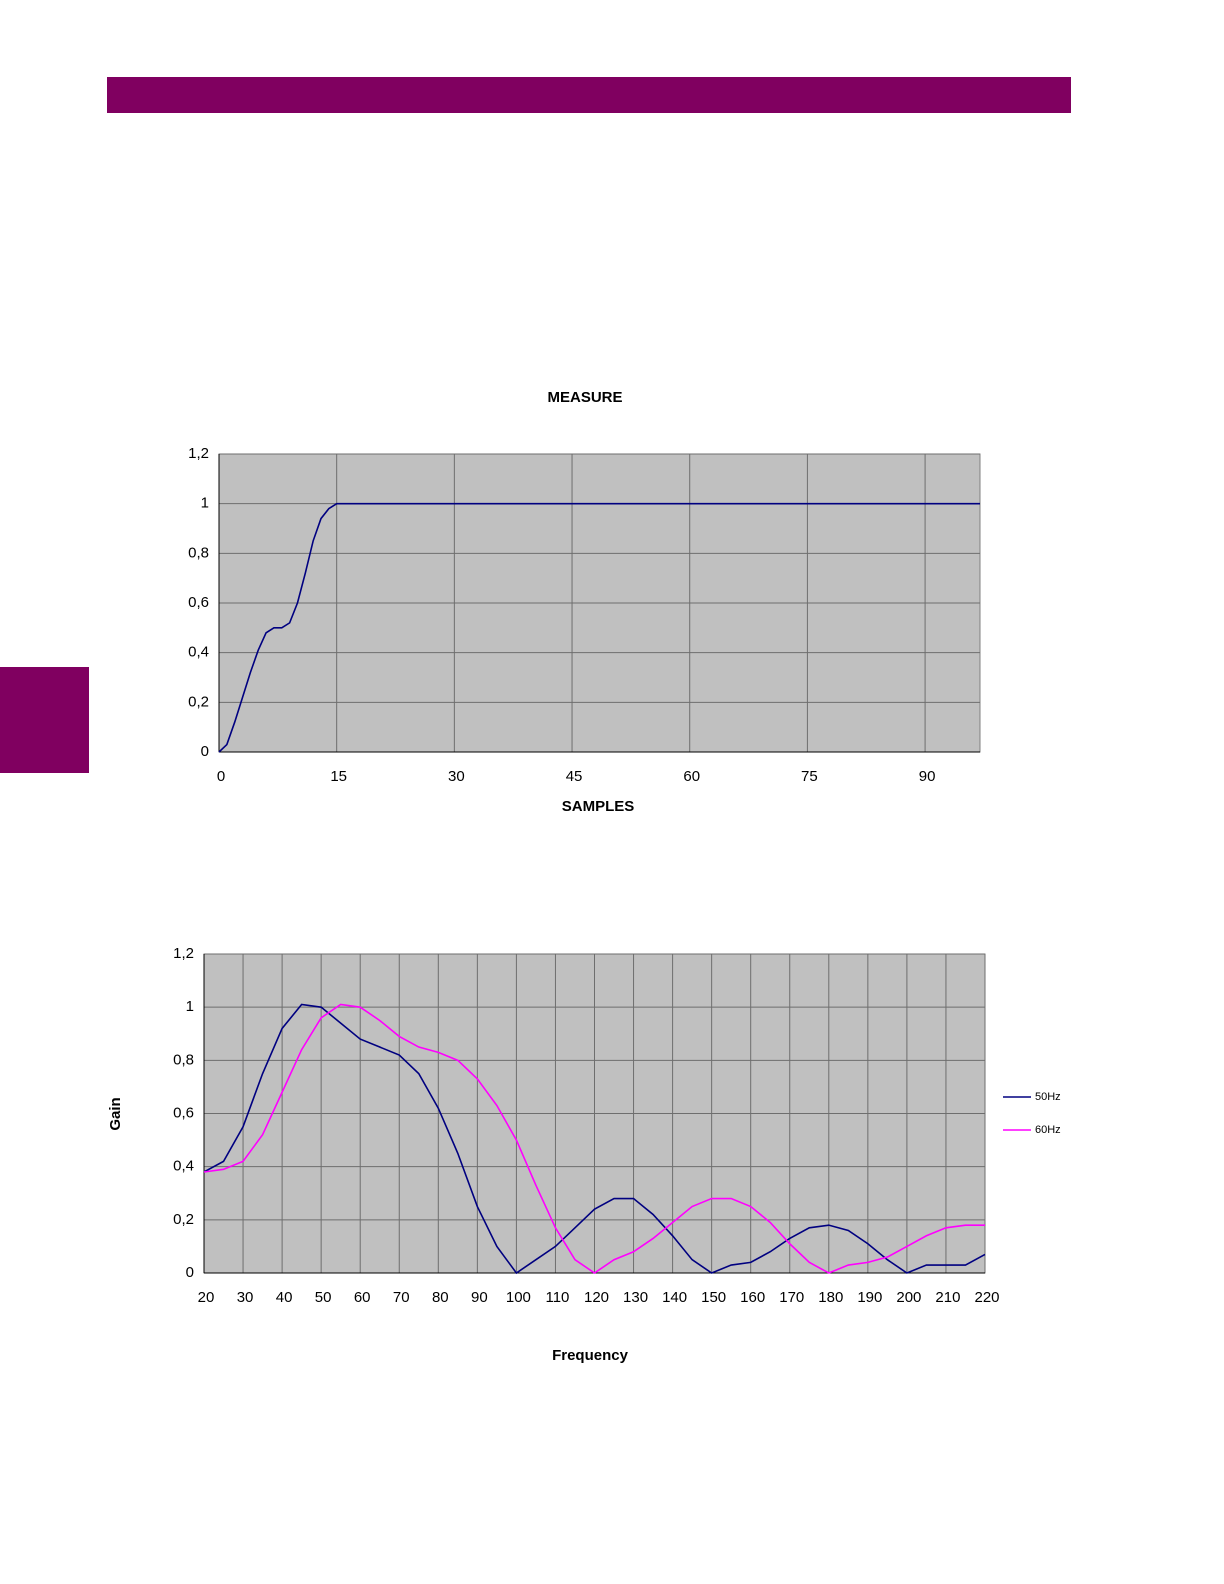  Describe the element at coordinates (584, 397) in the screenshot. I see `chart-title: MEASURE` at that location.